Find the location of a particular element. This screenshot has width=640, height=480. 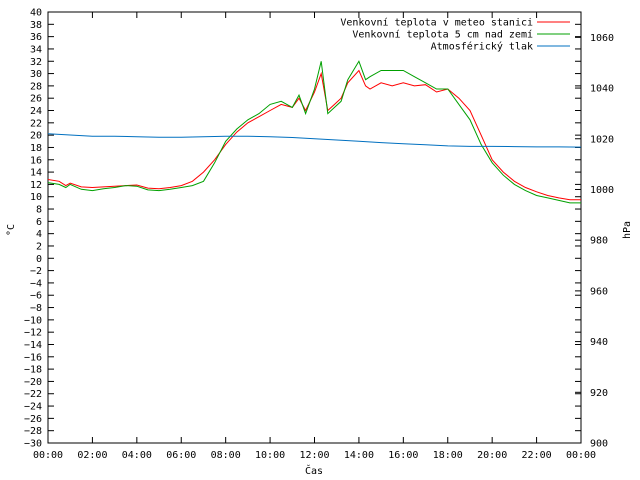

y-tick-label: 36 is located at coordinates (36, 37).